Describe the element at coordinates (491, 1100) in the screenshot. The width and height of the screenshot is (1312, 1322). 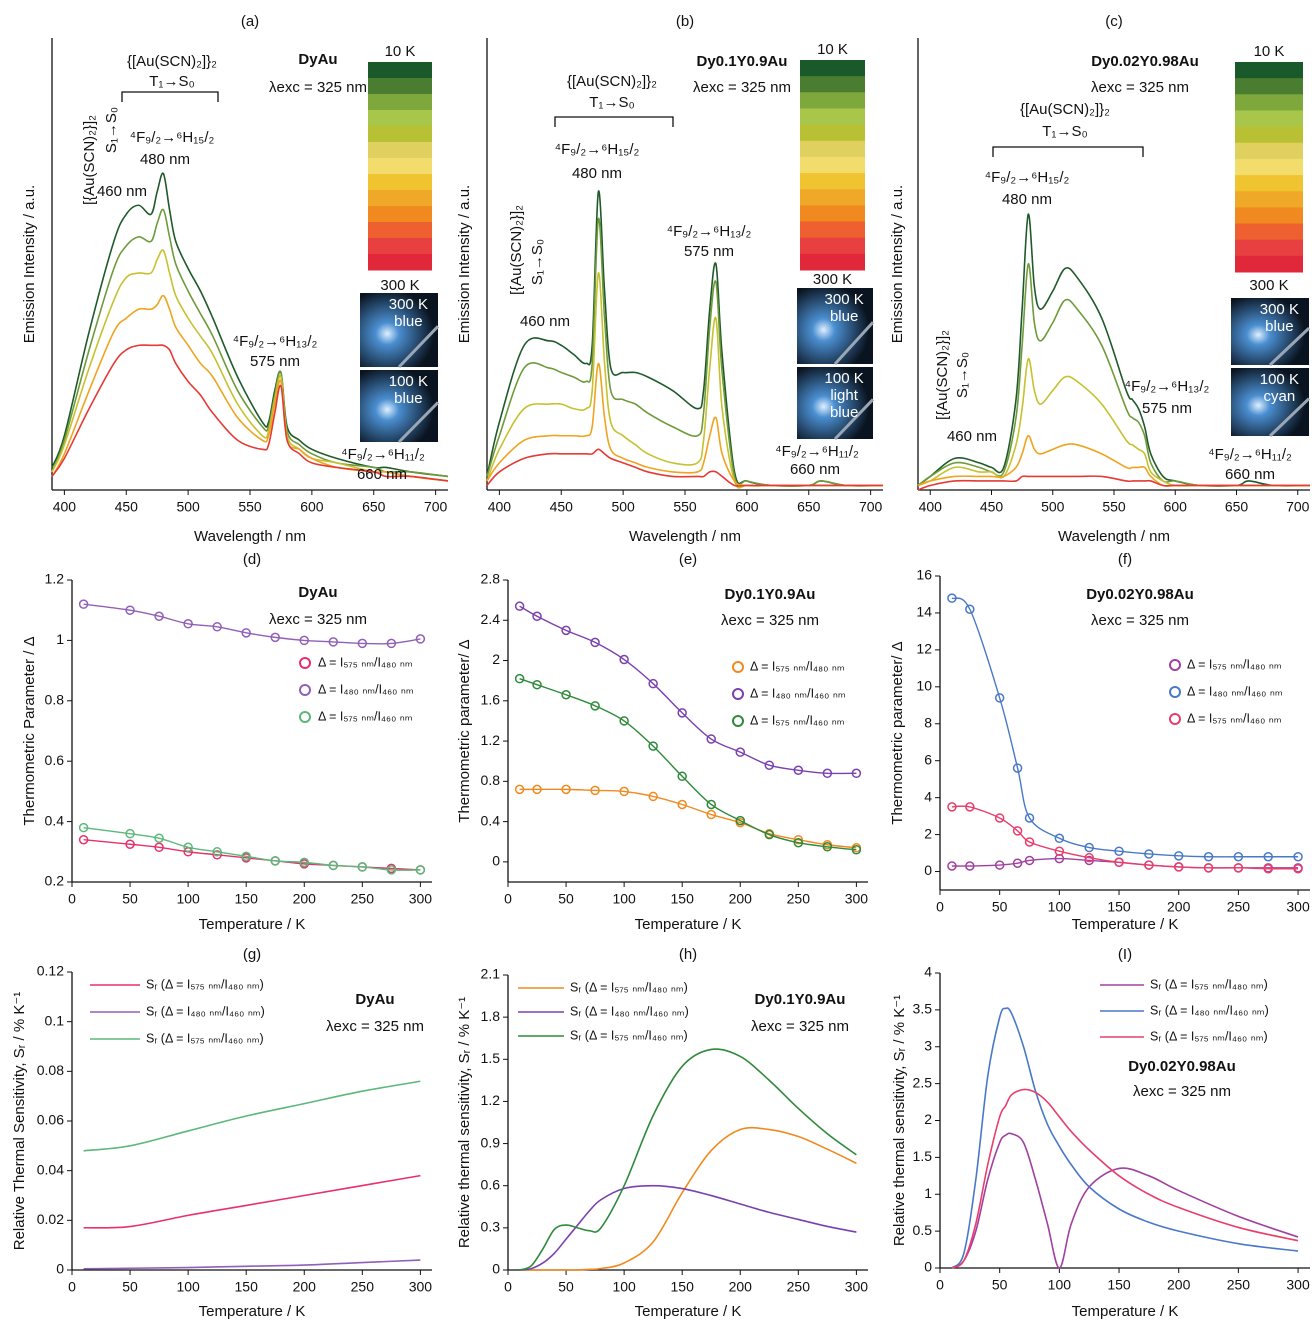
I see `y-tick-label: 1.2` at that location.